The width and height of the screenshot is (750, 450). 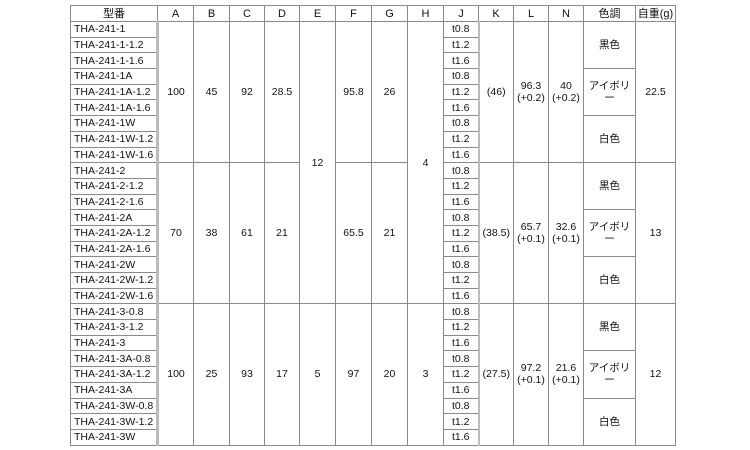 I want to click on table-row: THA-241-3A-0.8 t0.8 アイボリー, so click(x=373, y=374).